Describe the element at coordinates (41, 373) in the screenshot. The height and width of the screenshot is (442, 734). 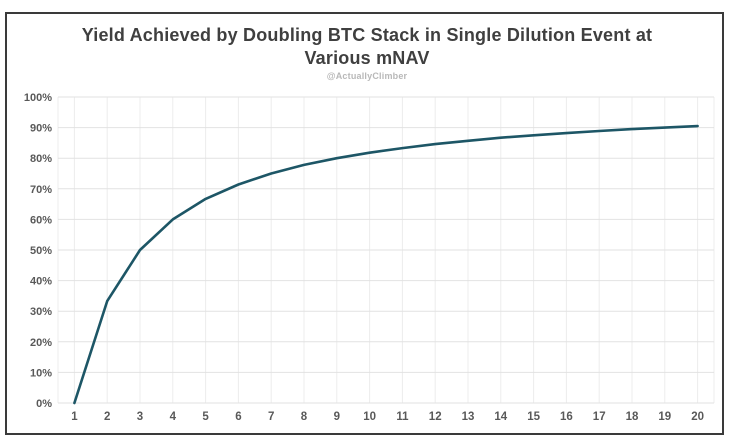
I see `y-axis-tick-label: 10%` at that location.